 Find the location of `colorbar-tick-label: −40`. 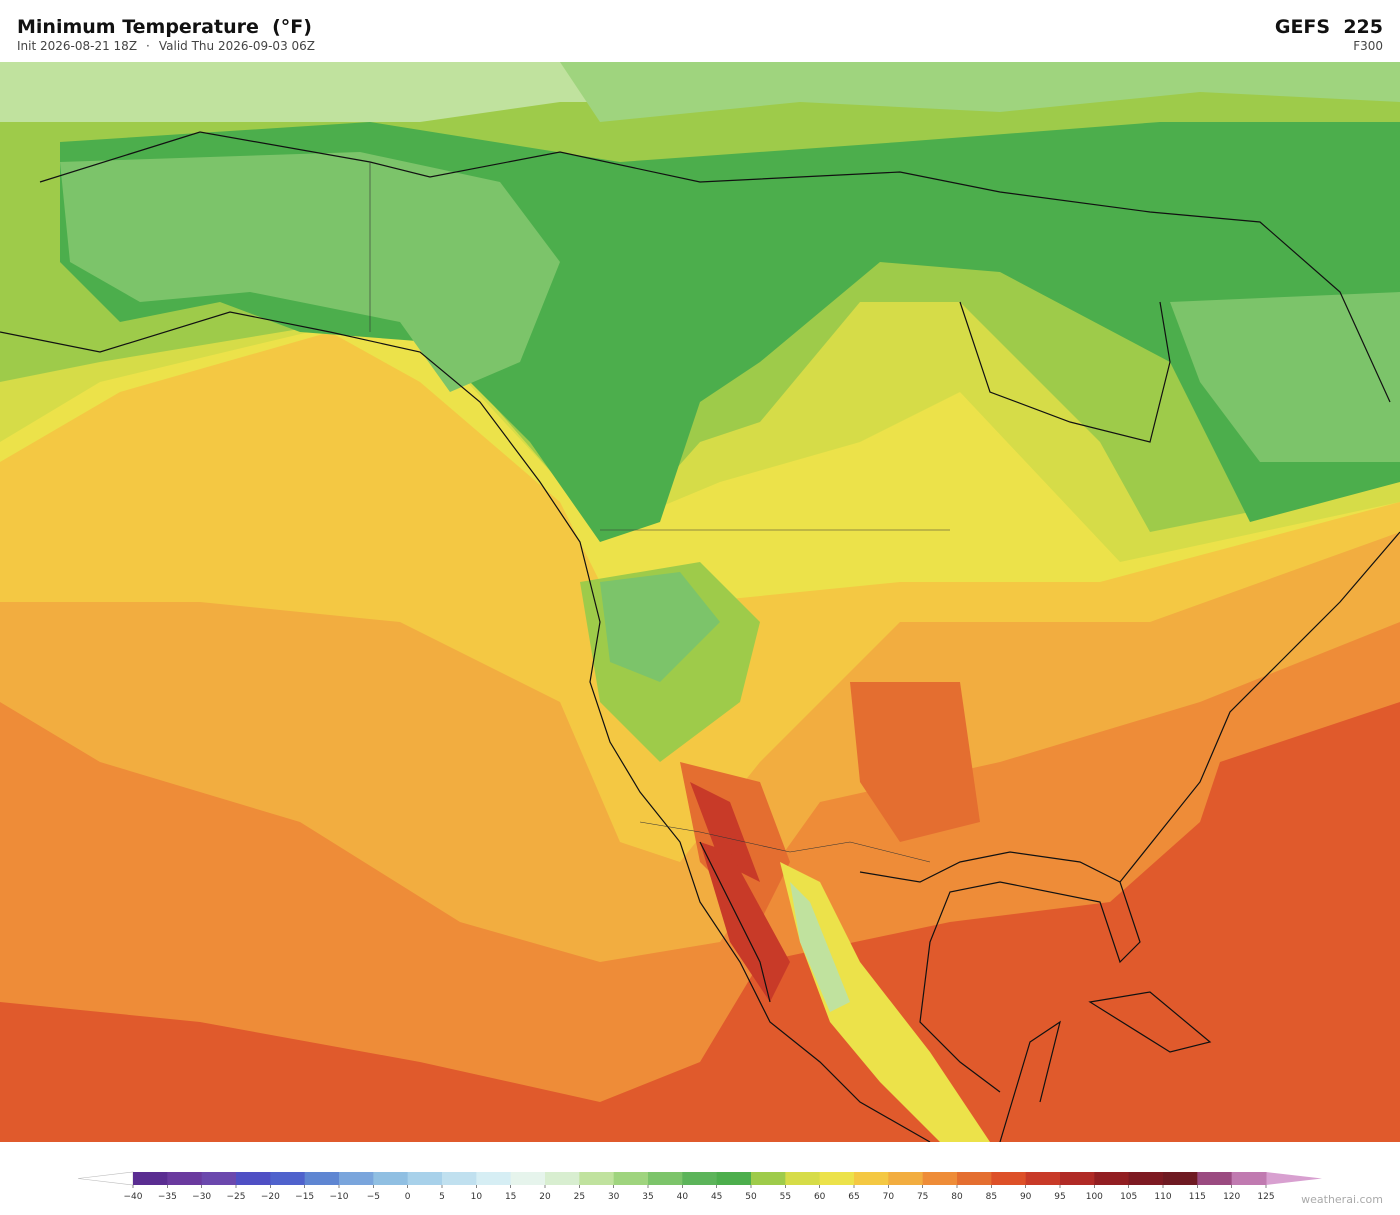

colorbar-tick-label: −40 is located at coordinates (133, 1197).